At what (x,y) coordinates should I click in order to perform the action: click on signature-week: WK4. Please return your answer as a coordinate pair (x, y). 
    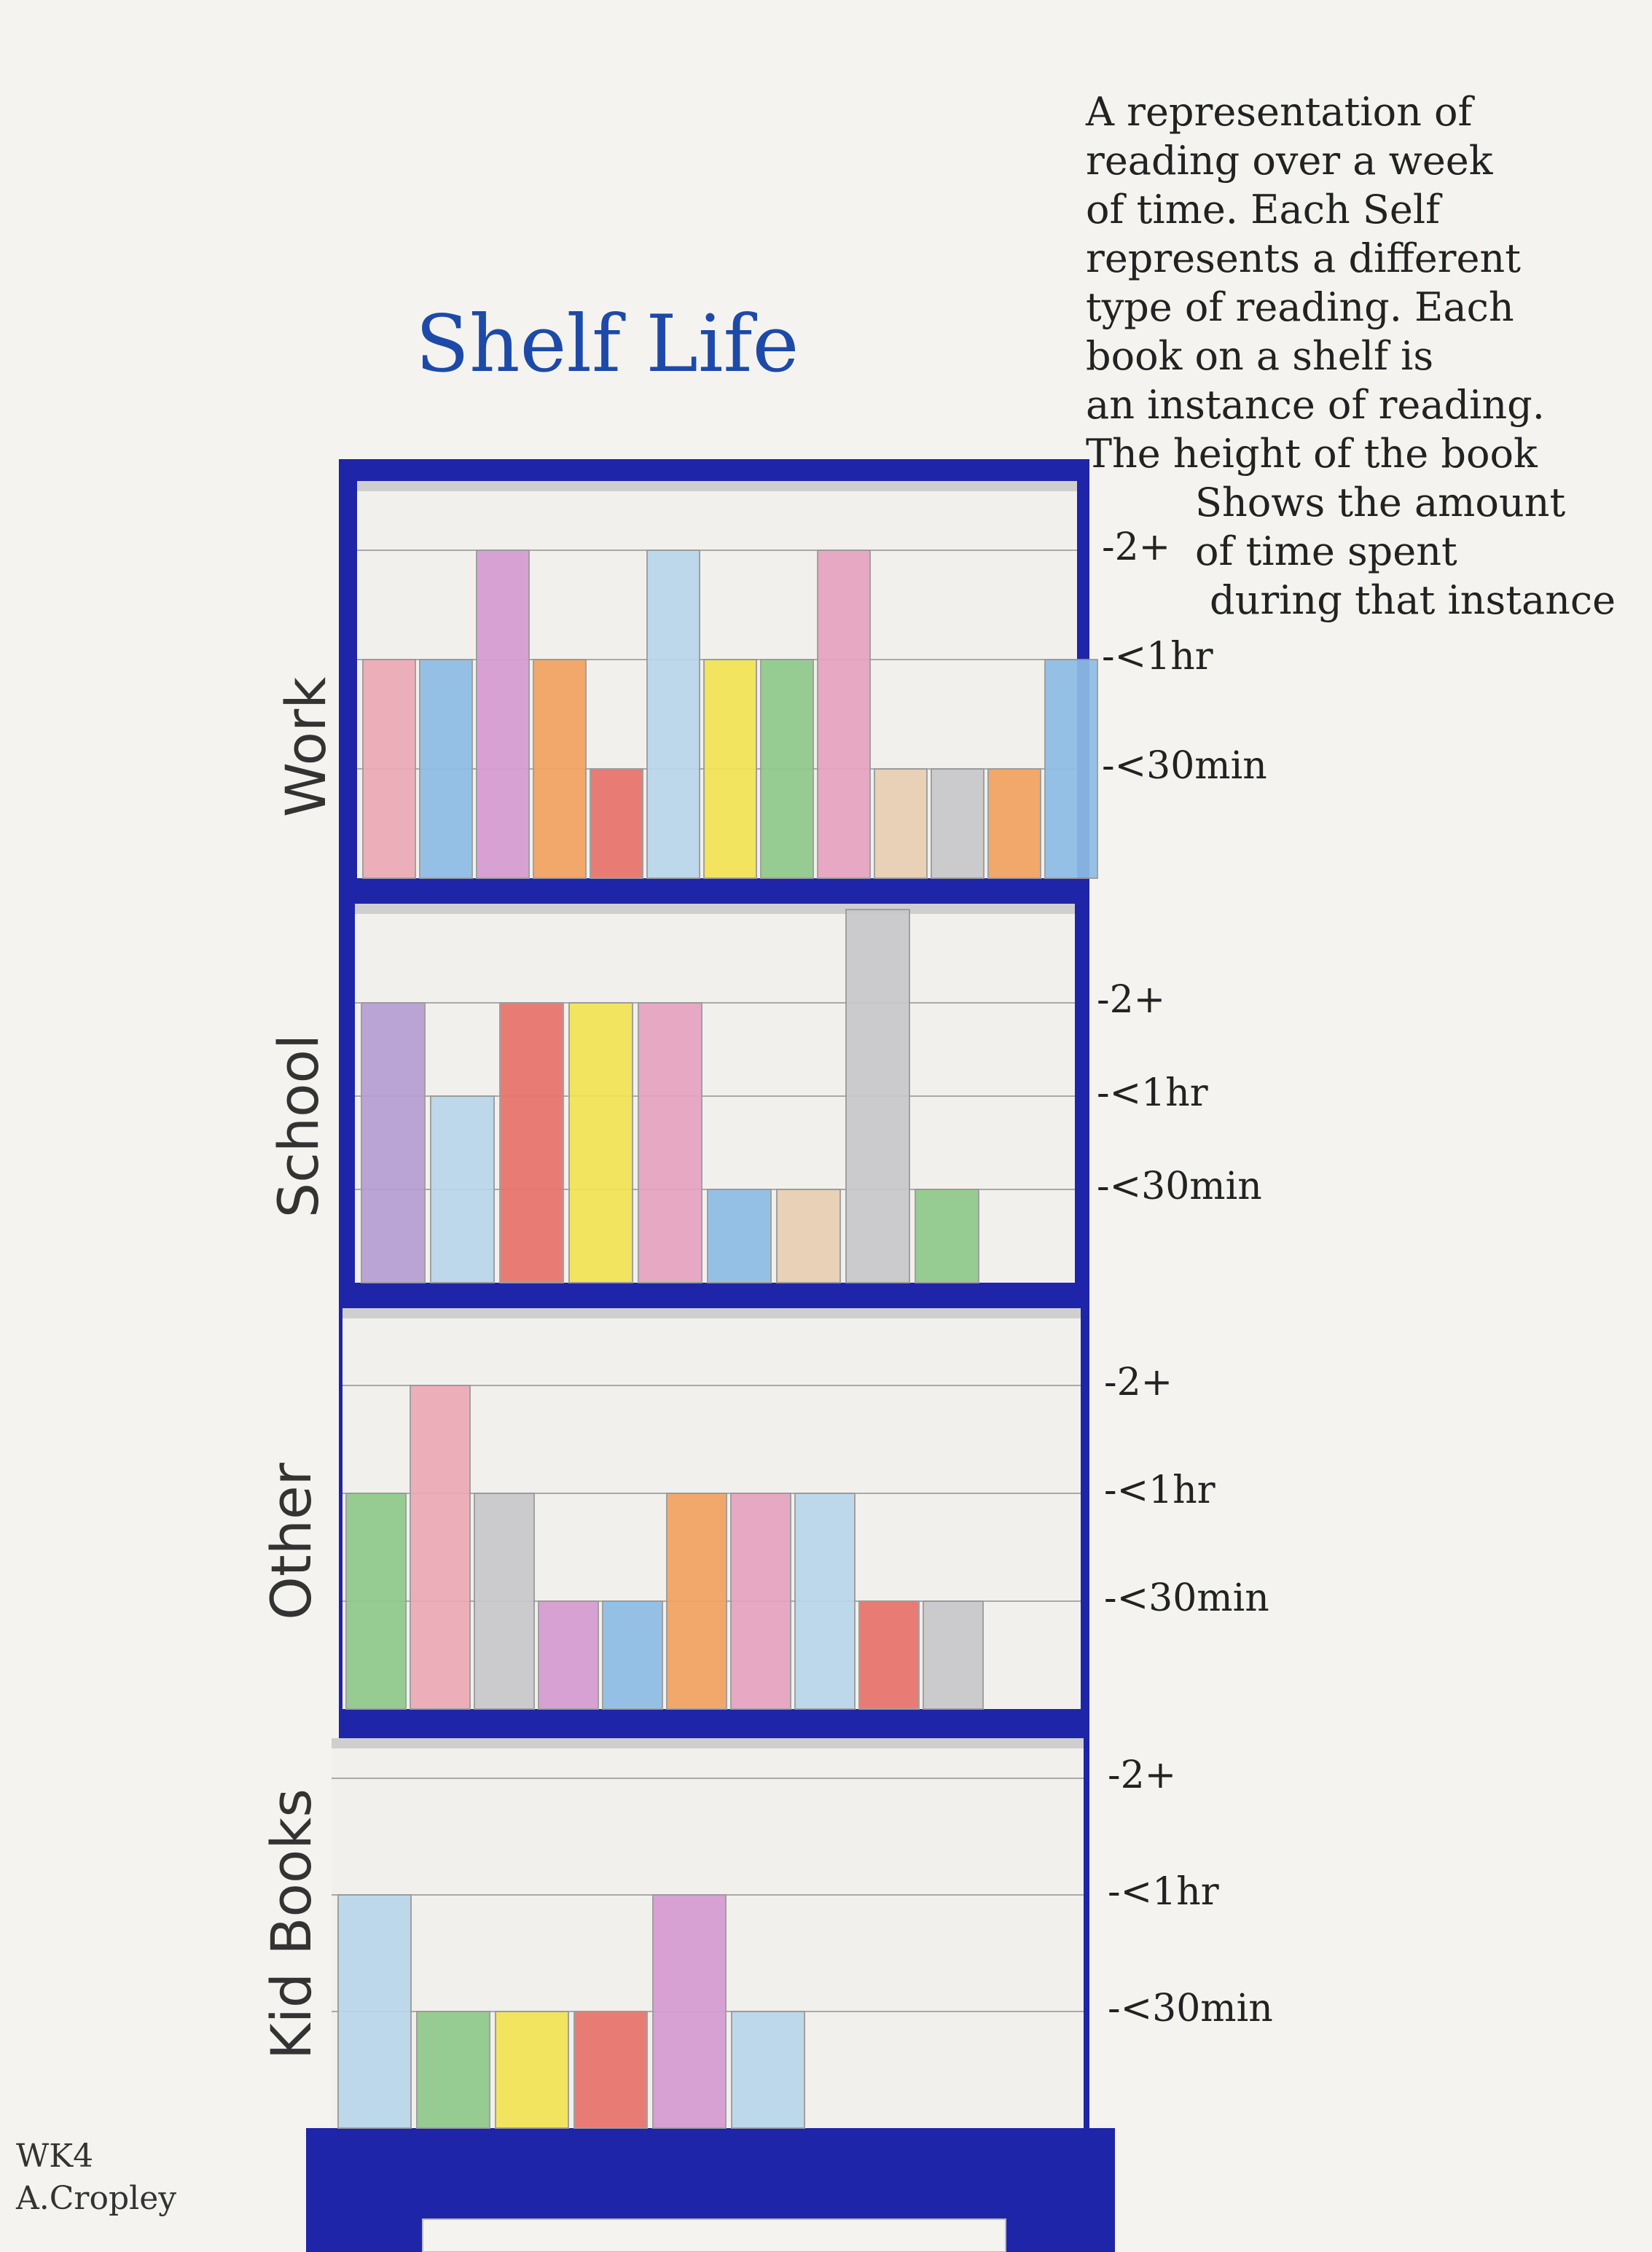
    Looking at the image, I should click on (55, 2156).